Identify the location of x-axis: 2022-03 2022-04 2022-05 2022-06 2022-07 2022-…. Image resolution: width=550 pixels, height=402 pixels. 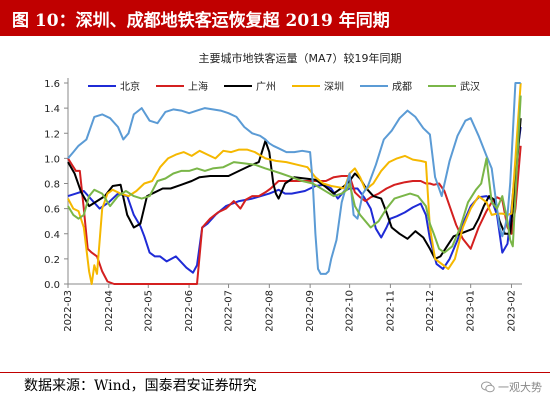
(292, 307).